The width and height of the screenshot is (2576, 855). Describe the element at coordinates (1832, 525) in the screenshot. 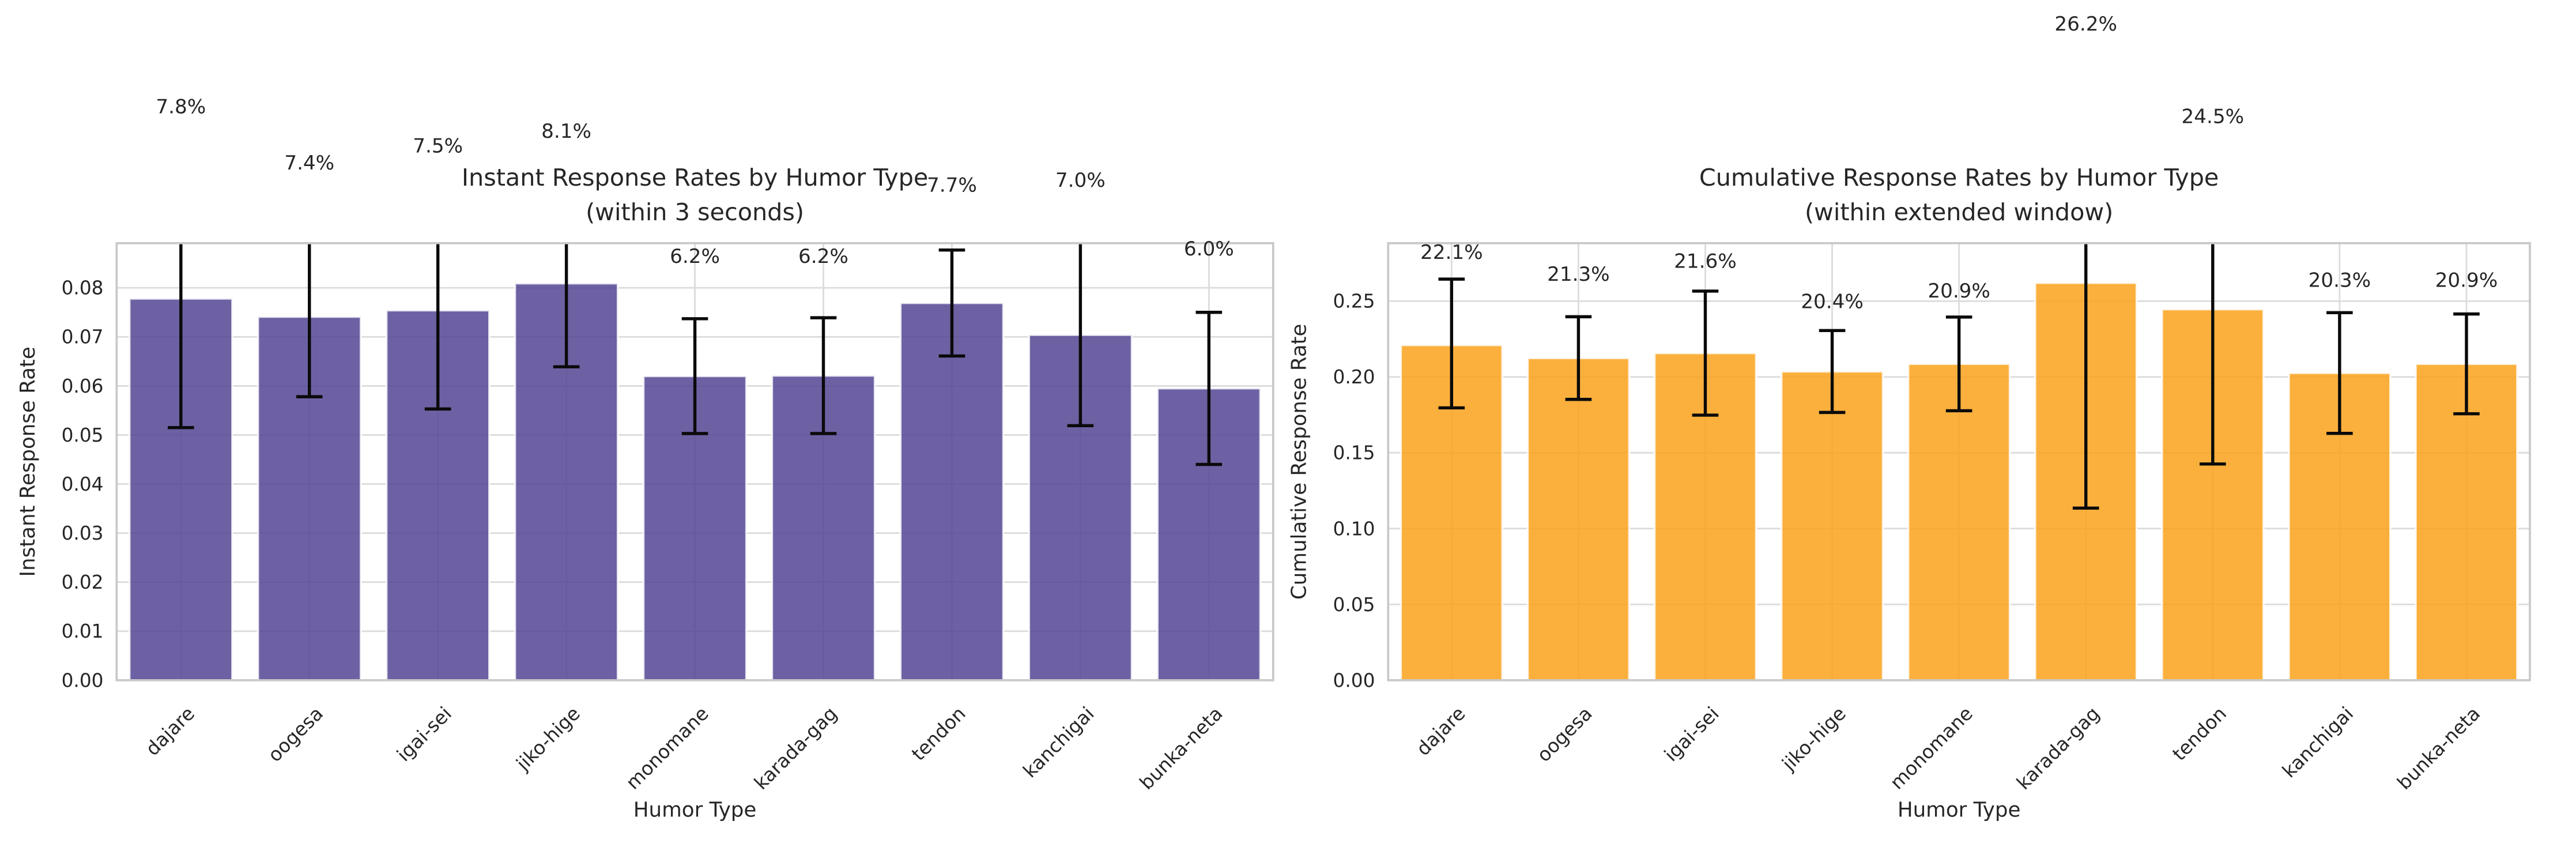

I see `bar-jiko-hige` at that location.